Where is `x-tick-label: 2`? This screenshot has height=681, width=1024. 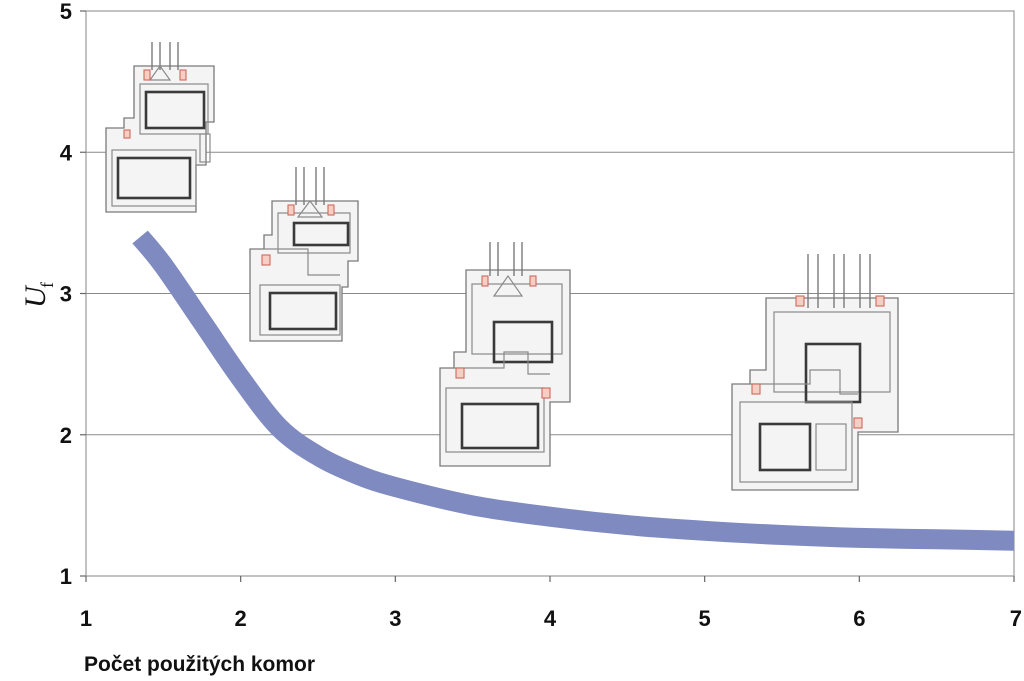 x-tick-label: 2 is located at coordinates (241, 618).